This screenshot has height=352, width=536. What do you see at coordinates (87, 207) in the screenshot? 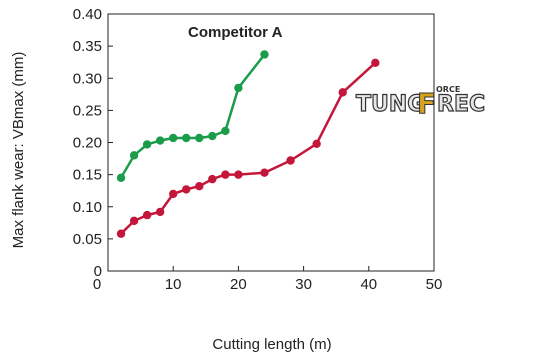
I see `y-tick-label: 0.10` at bounding box center [87, 207].